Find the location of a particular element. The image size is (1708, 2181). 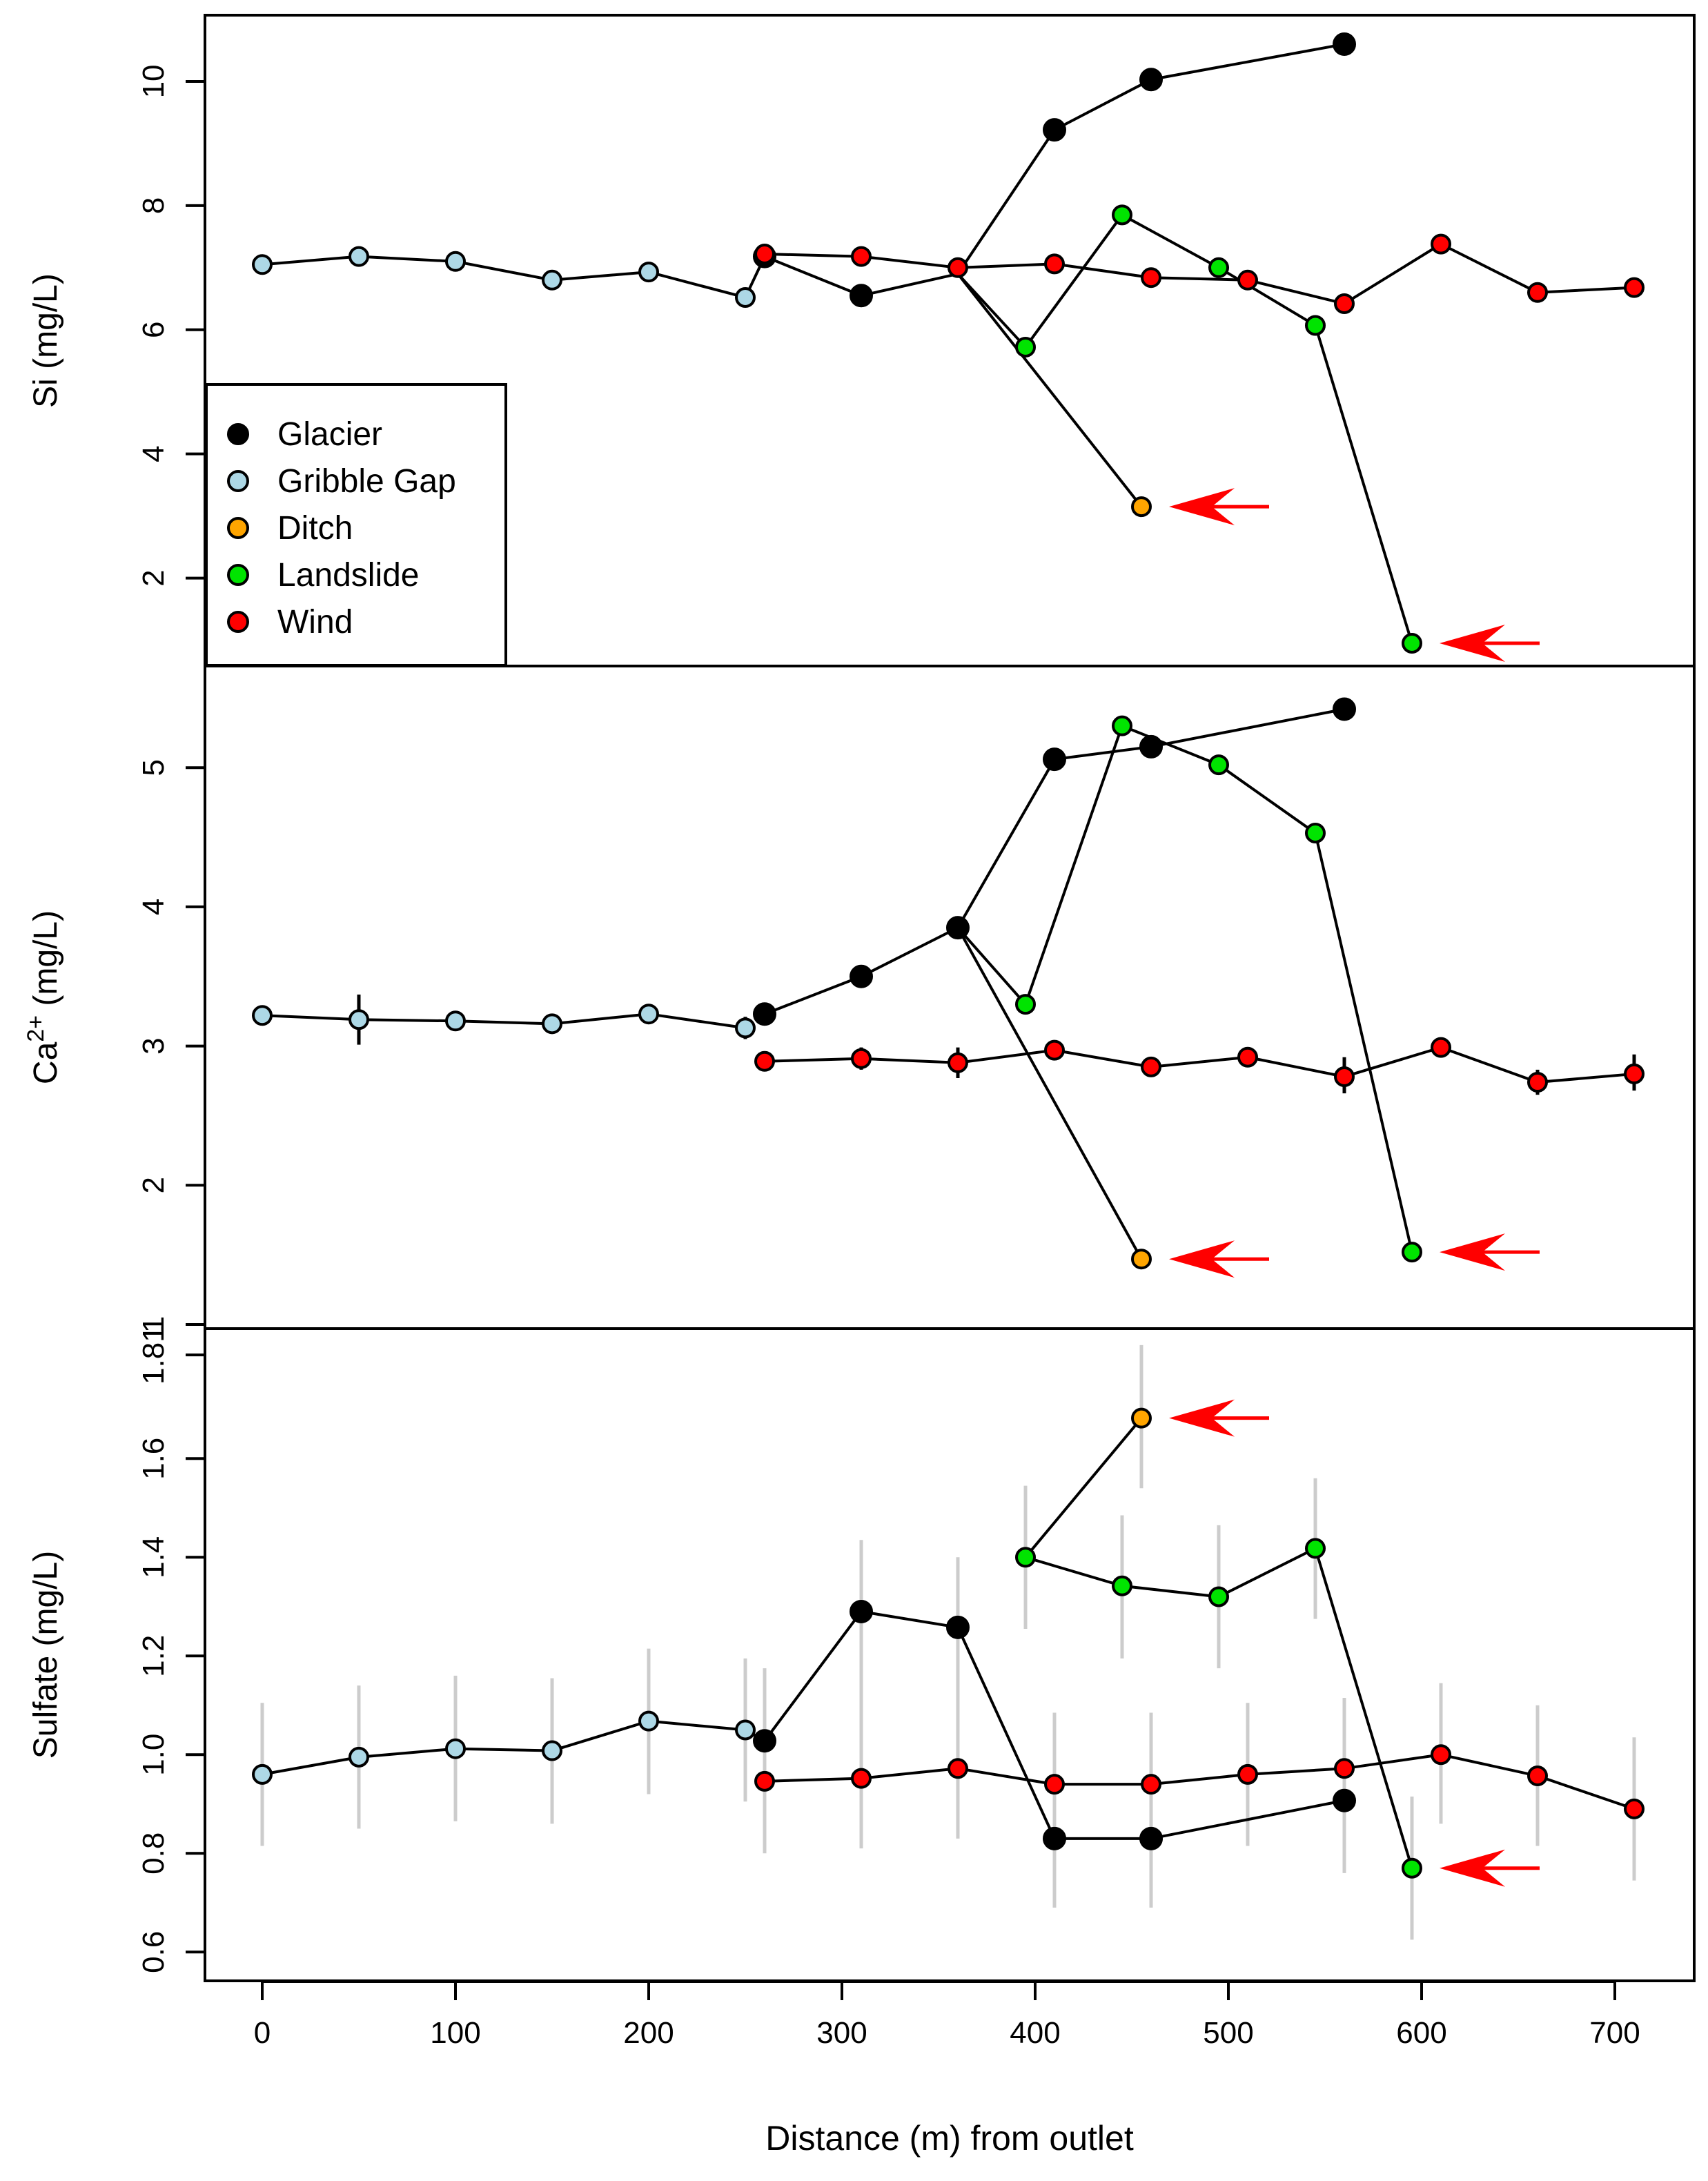

x-tick-label: 200 is located at coordinates (648, 2033).